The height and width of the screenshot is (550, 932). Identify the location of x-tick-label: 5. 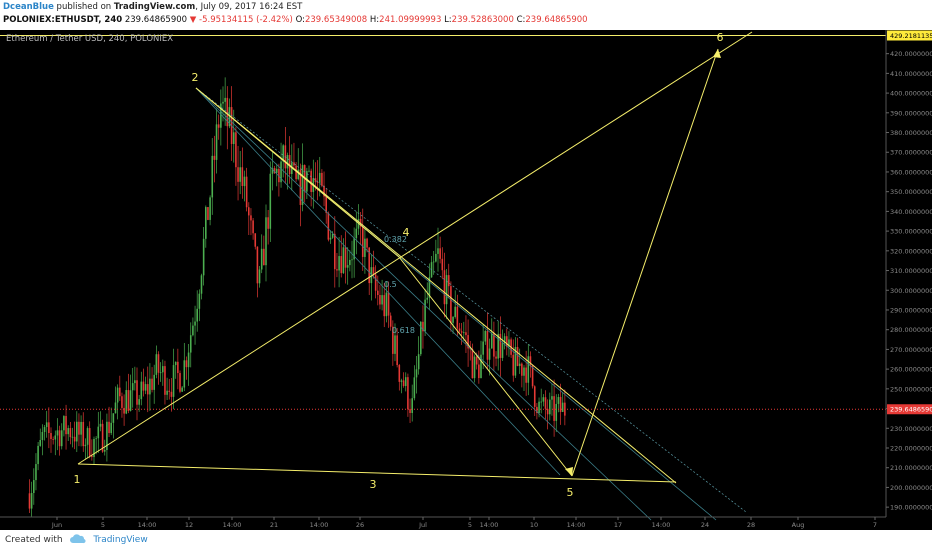
(470, 525).